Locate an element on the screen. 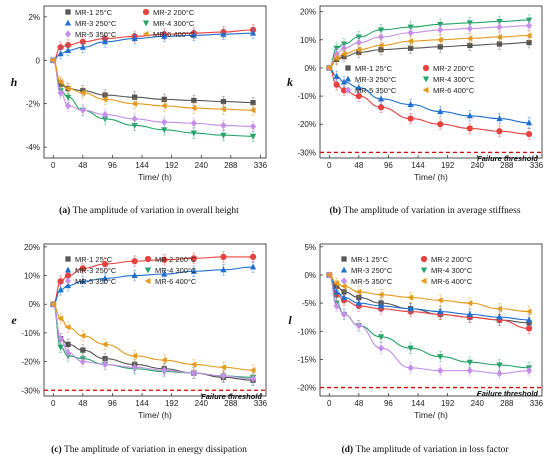 The height and width of the screenshot is (468, 550). legend-item: MR-2 200°C is located at coordinates (448, 68).